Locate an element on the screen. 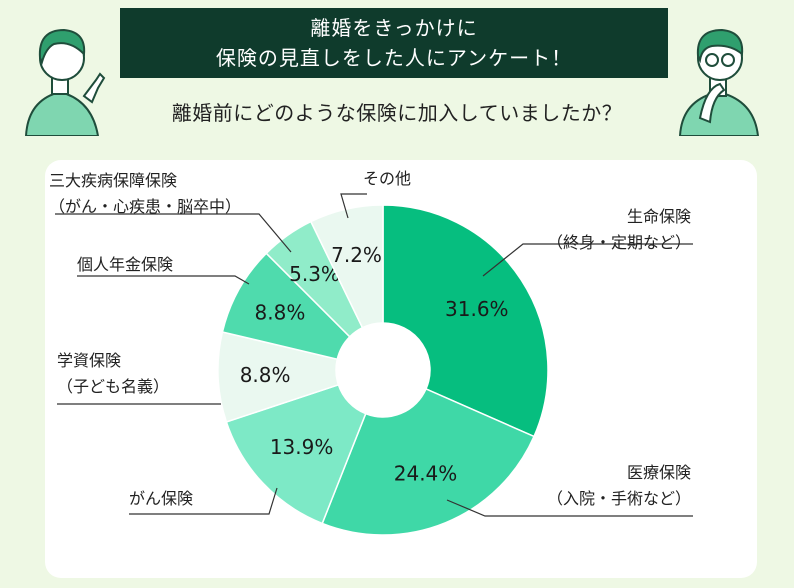 The image size is (794, 588). survey-question: 離婚前にどのような保険に加入していましたか？ is located at coordinates (397, 113).